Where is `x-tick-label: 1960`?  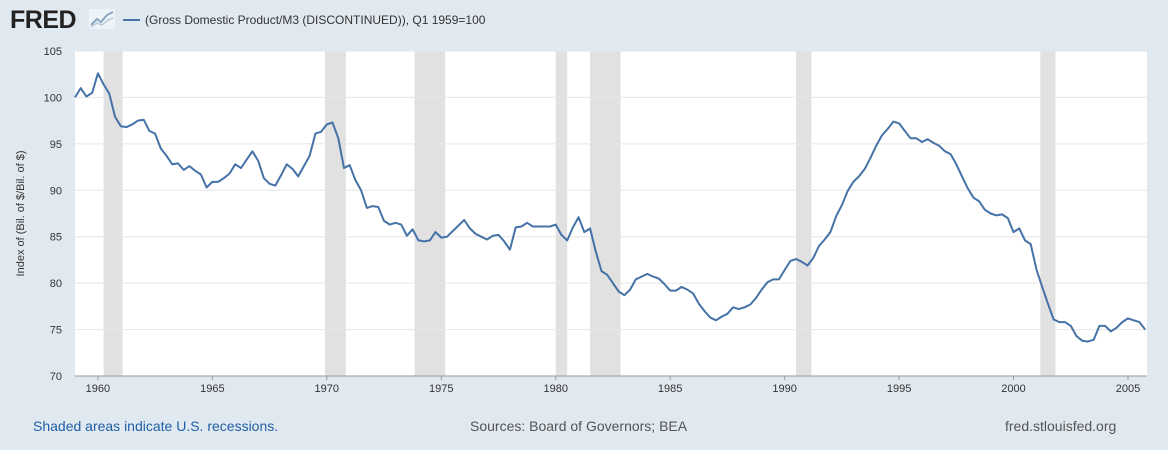 x-tick-label: 1960 is located at coordinates (98, 389).